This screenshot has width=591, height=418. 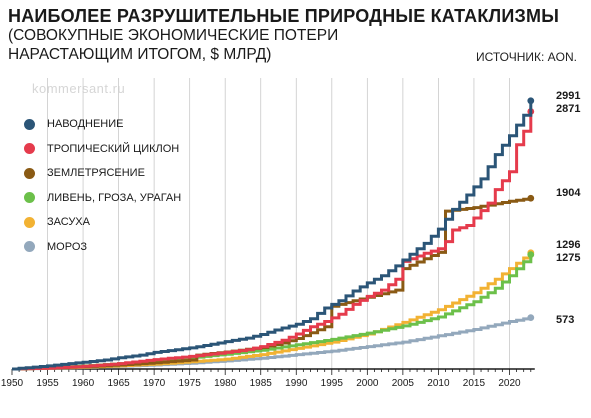 I want to click on legend-swatch-мороз, so click(x=29, y=247).